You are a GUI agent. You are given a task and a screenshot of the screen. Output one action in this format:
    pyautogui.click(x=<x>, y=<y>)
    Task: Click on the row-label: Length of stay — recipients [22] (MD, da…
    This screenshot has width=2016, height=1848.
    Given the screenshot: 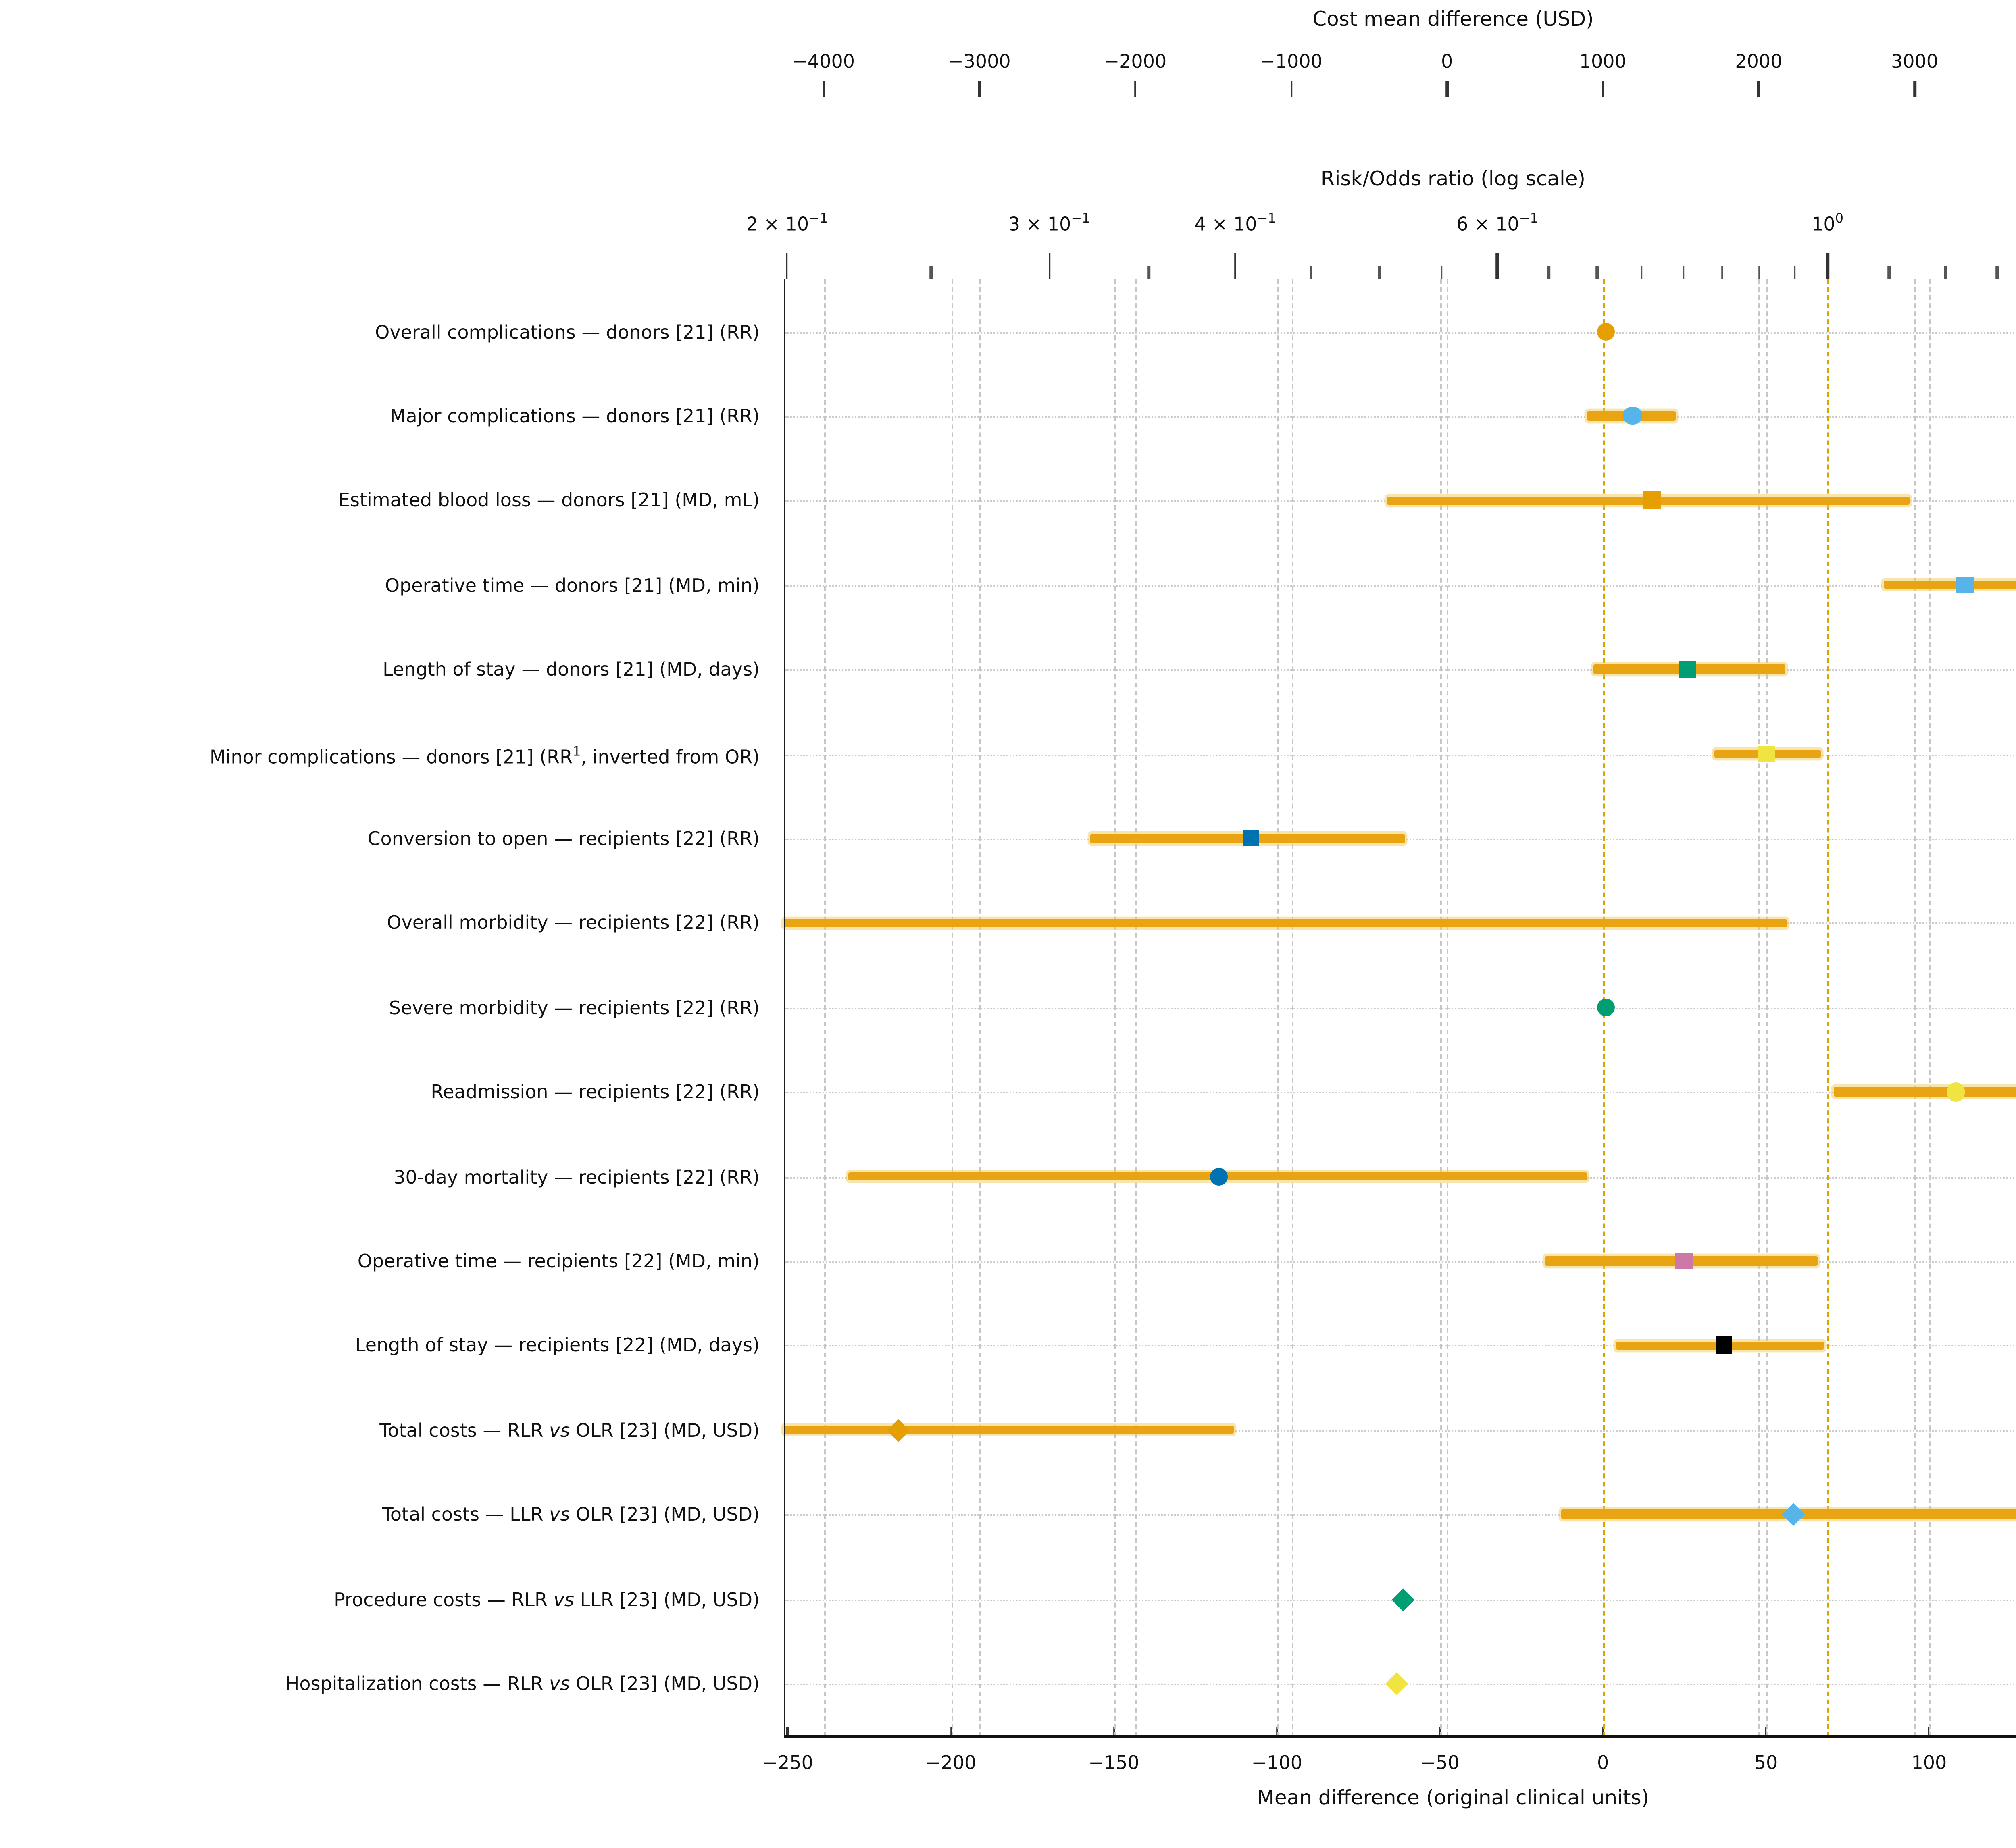 What is the action you would take?
    pyautogui.click(x=557, y=1345)
    